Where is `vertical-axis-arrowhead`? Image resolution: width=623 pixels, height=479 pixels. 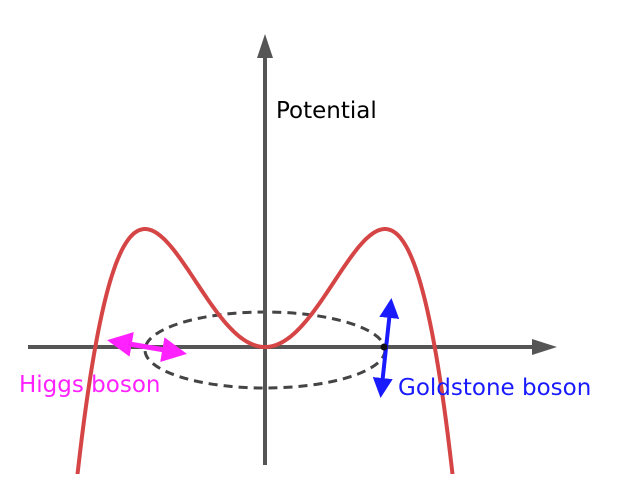 vertical-axis-arrowhead is located at coordinates (265, 46).